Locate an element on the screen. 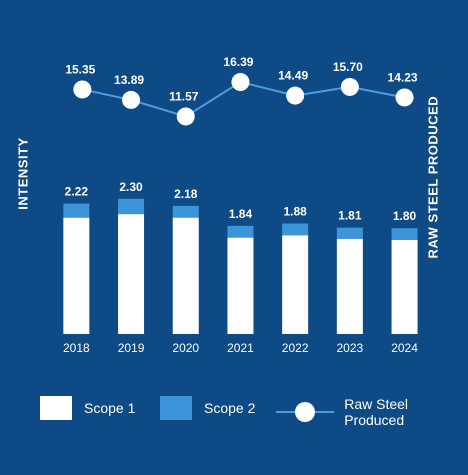  raw-steel-point-2020 is located at coordinates (185, 116).